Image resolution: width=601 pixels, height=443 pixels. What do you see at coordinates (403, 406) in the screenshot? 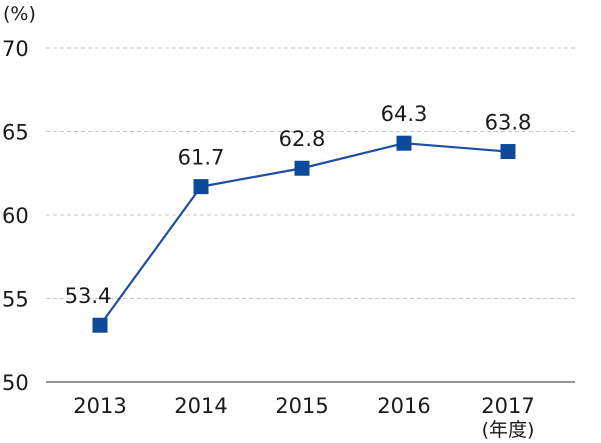
I see `x-tick-label-2016: 2016` at bounding box center [403, 406].